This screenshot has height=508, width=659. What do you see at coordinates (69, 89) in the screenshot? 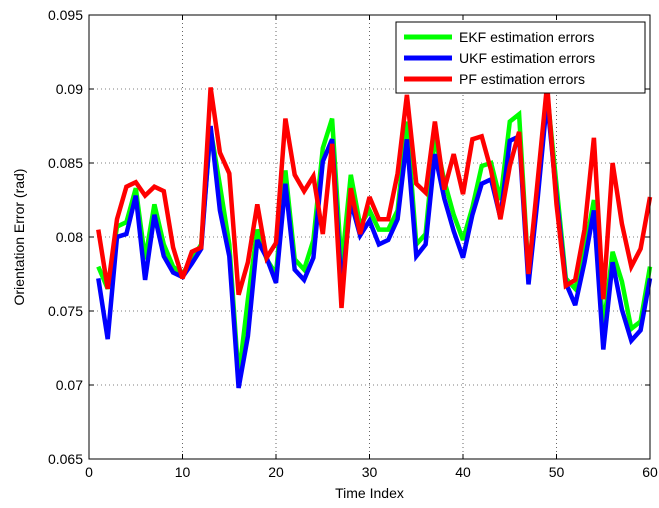
I see `y-tick-label: 0.09` at bounding box center [69, 89].